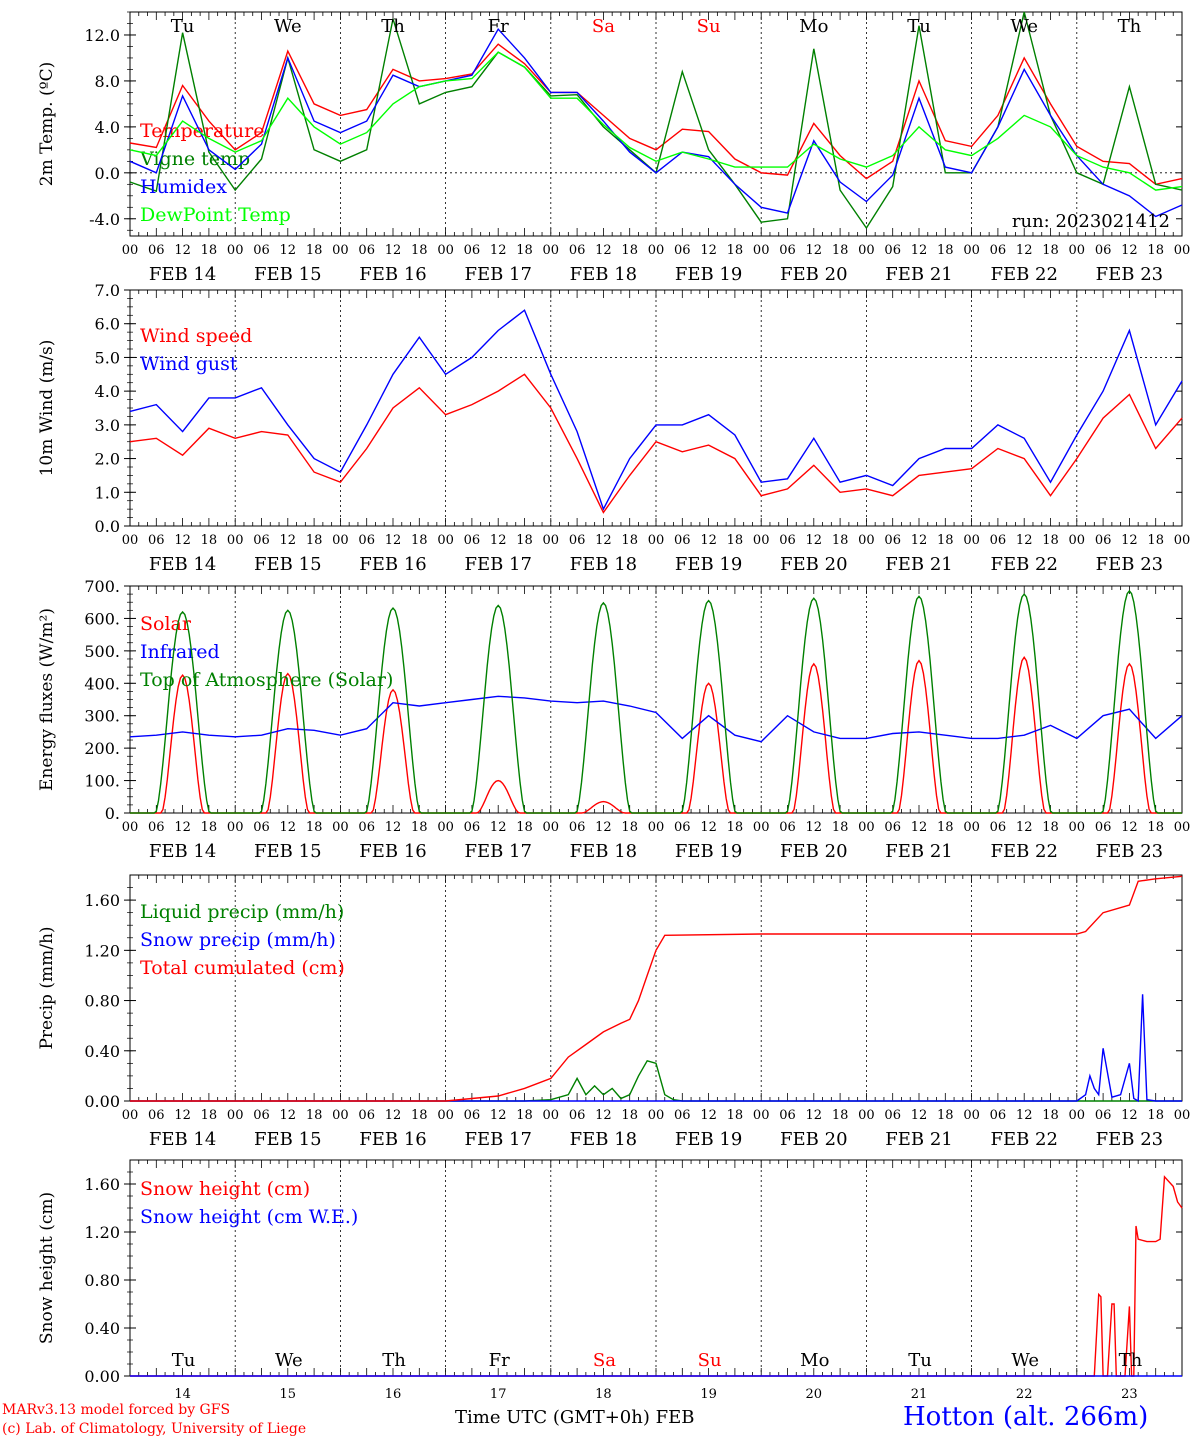 Image resolution: width=1194 pixels, height=1440 pixels. I want to click on day-name: We, so click(289, 1360).